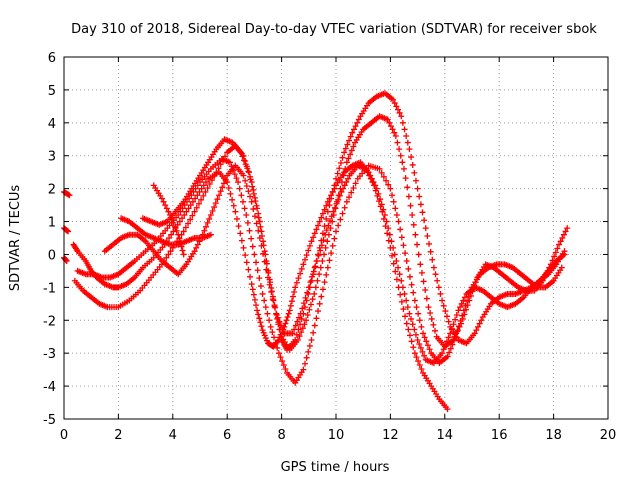  Describe the element at coordinates (499, 435) in the screenshot. I see `x-tick-label: 16` at that location.